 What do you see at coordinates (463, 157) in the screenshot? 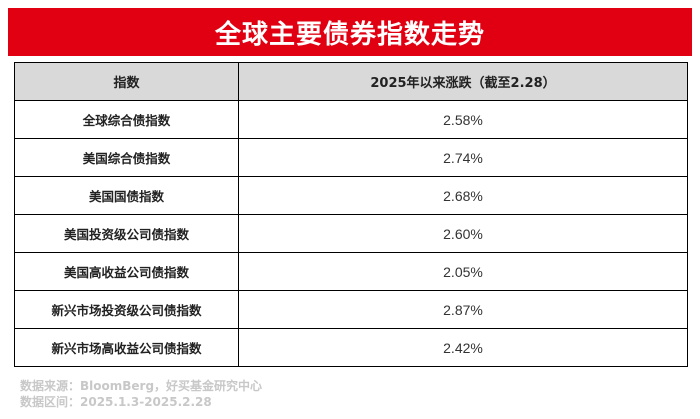
I see `change-value-cell: 2.74%` at bounding box center [463, 157].